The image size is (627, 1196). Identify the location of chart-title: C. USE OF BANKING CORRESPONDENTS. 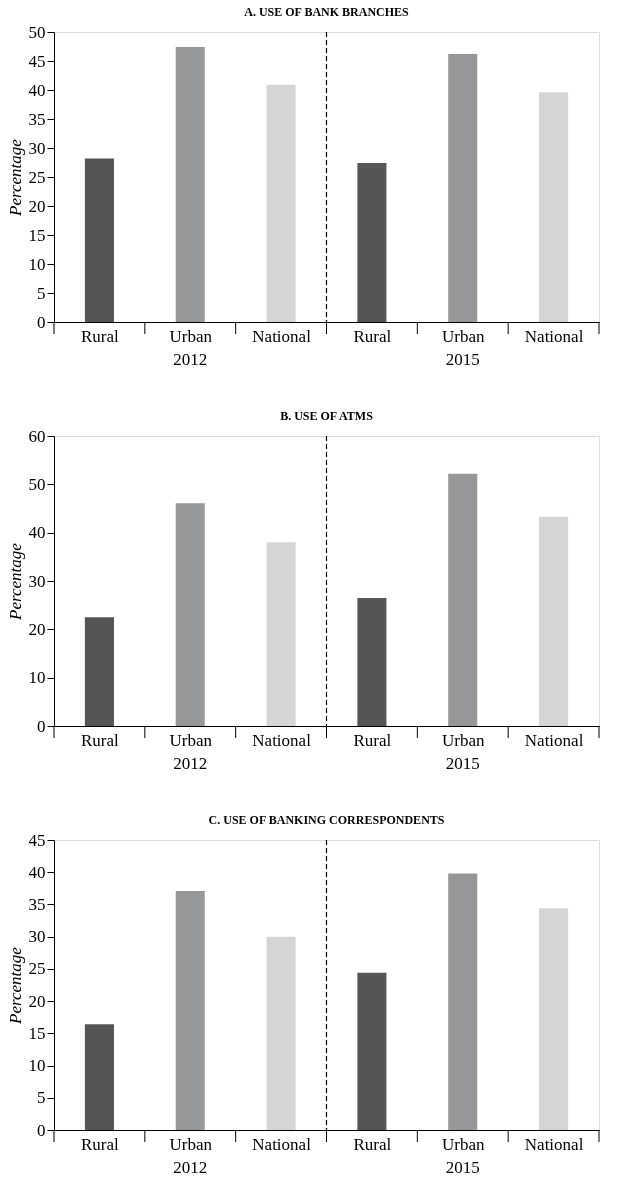
(326, 820).